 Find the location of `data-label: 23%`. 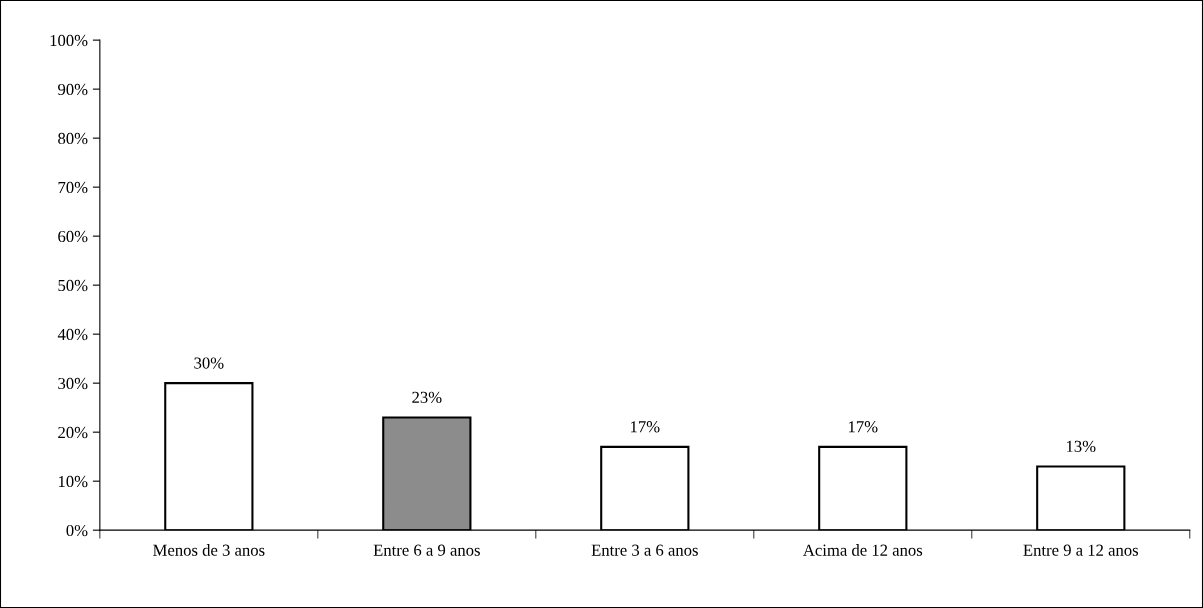

data-label: 23% is located at coordinates (427, 397).